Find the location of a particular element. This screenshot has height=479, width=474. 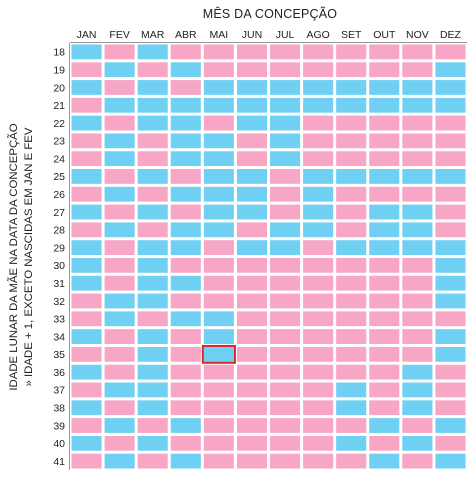

y-tick-label: 31 is located at coordinates (59, 284).